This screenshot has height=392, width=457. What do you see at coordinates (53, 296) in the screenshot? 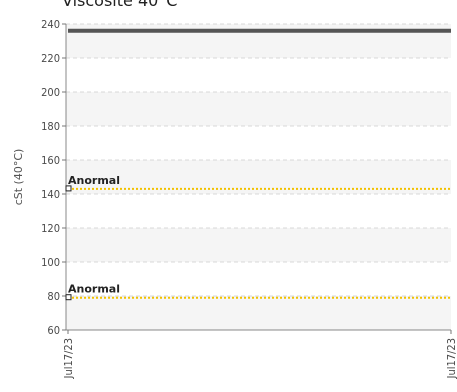
I see `y-tick-label: 80` at bounding box center [53, 296].